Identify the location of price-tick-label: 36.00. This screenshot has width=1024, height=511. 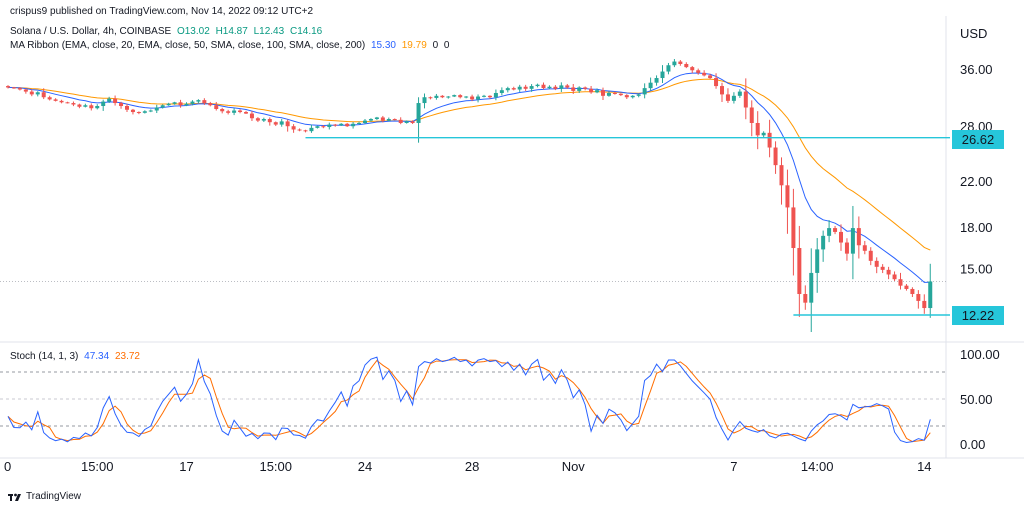
(976, 69).